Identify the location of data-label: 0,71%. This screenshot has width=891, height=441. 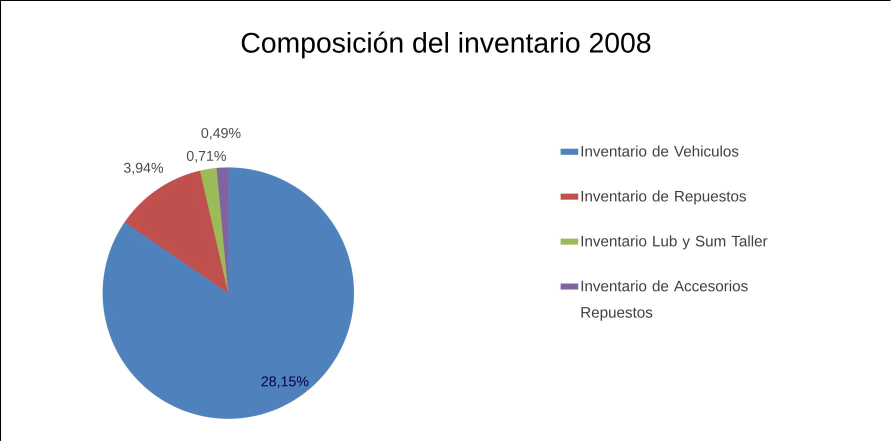
(206, 156).